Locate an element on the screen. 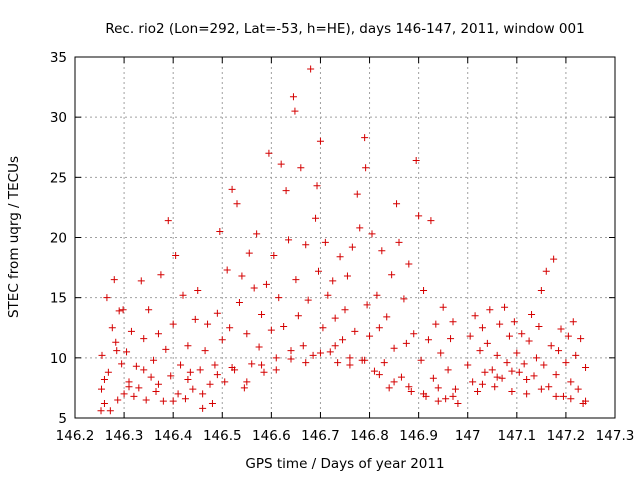  x-axis-label: GPS time / Days of year 2011 is located at coordinates (344, 464).